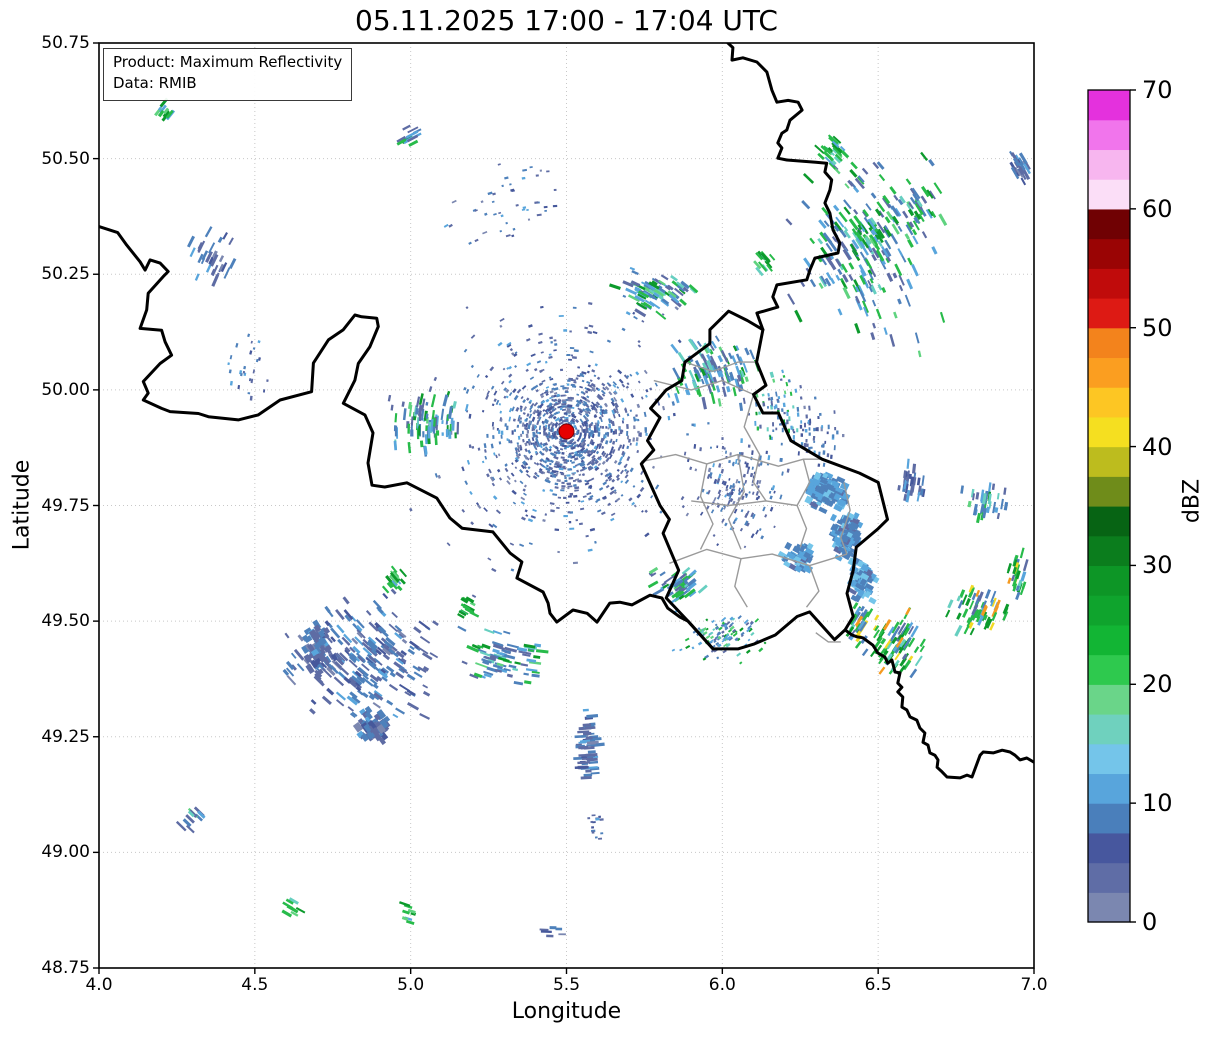  What do you see at coordinates (65, 274) in the screenshot?
I see `y-tick-label: 50.25` at bounding box center [65, 274].